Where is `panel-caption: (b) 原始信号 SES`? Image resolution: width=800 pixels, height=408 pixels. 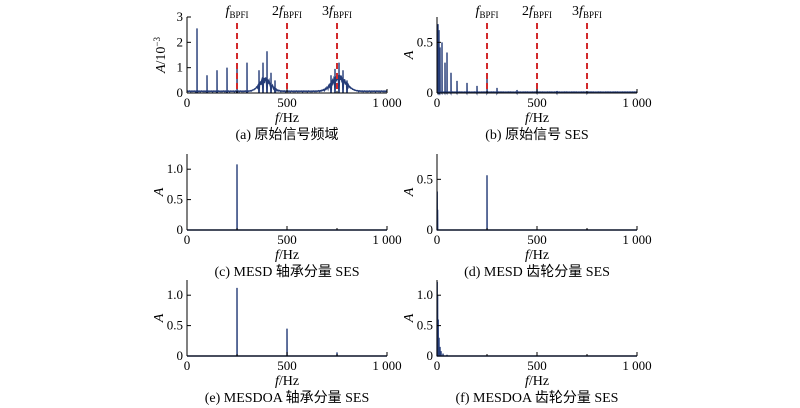
panel-caption: (b) 原始信号 SES is located at coordinates (536, 135).